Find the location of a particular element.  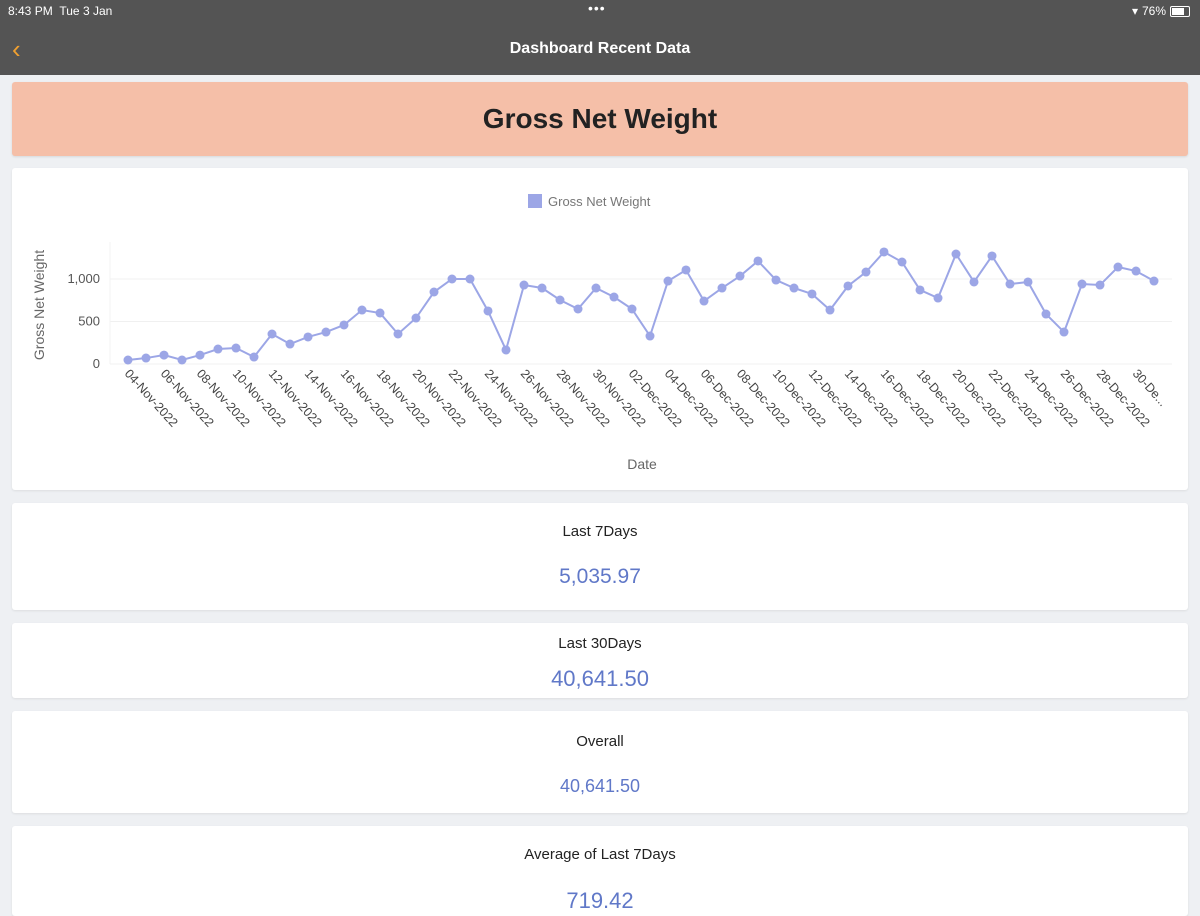

stat-card-last-30-days: Last 30Days 40,641.50 is located at coordinates (600, 660).